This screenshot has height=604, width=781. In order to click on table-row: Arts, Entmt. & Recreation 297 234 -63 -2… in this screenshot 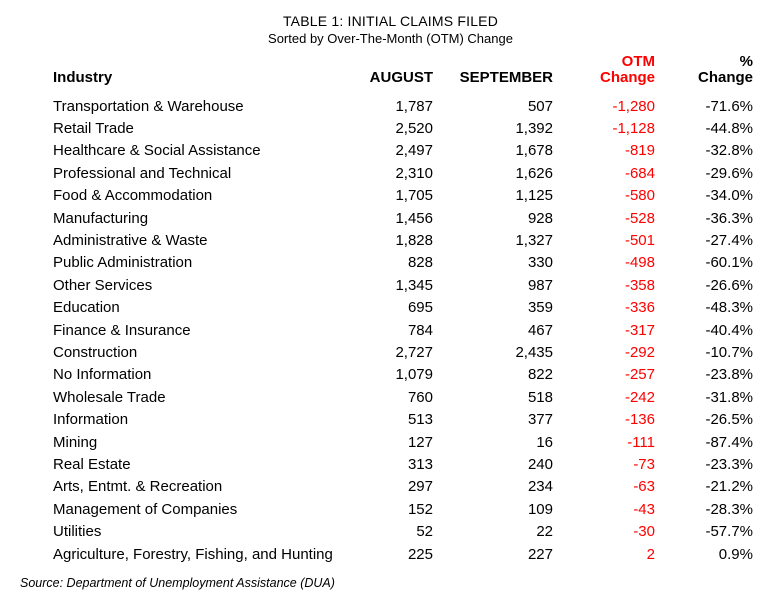, I will do `click(403, 487)`.